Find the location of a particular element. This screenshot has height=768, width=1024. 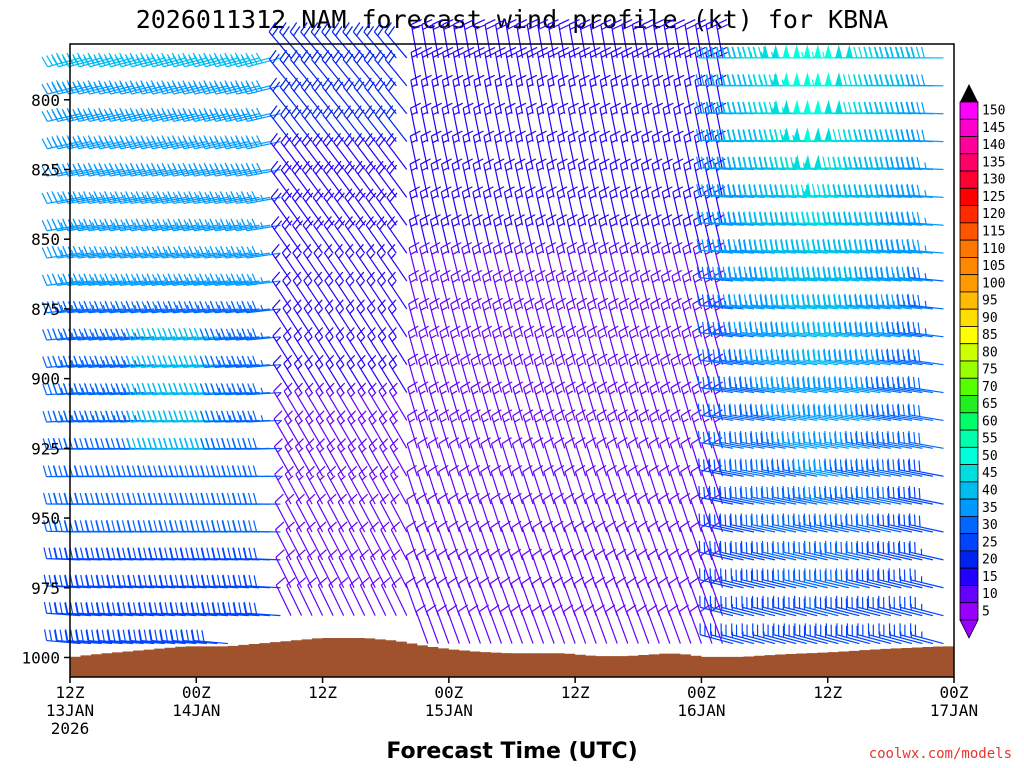

x-tick-label: 12Z is located at coordinates (827, 692).